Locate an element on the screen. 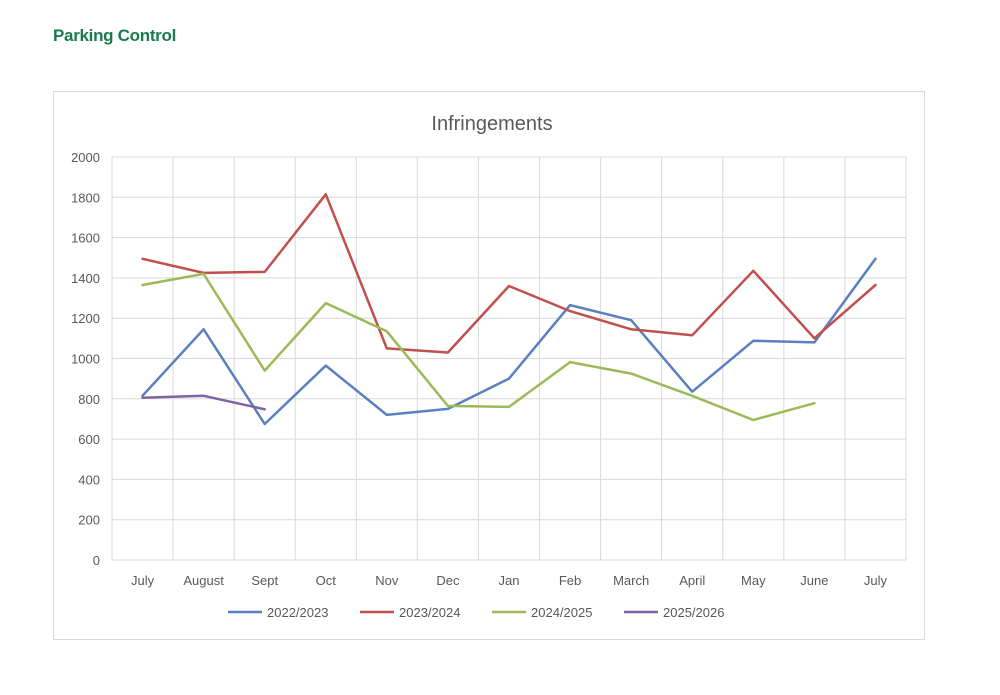 This screenshot has height=695, width=1000. x-tick-label: June is located at coordinates (814, 580).